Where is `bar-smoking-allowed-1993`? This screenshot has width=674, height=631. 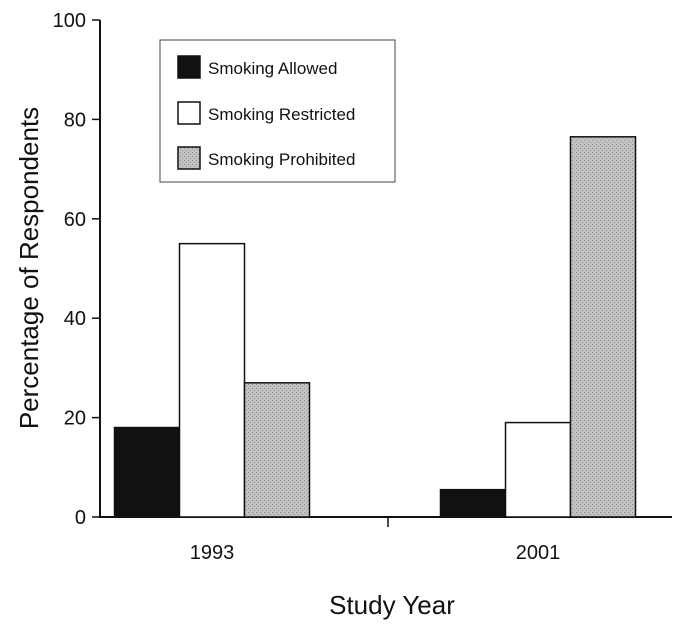 bar-smoking-allowed-1993 is located at coordinates (147, 472).